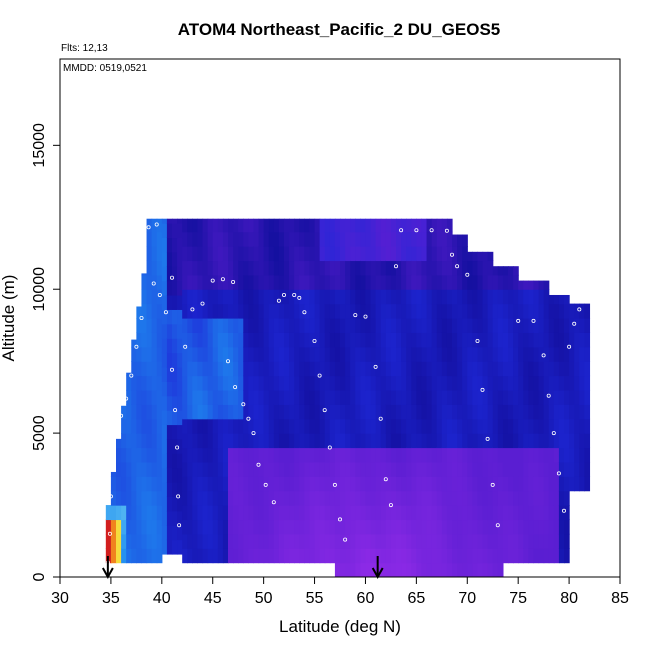  I want to click on x-axis-label: Latitude (deg N), so click(340, 626).